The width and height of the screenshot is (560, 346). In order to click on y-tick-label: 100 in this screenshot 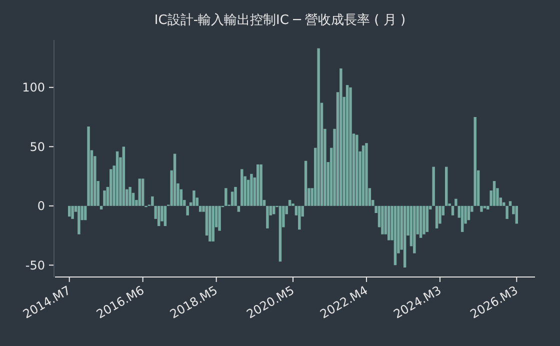, I will do `click(33, 87)`.